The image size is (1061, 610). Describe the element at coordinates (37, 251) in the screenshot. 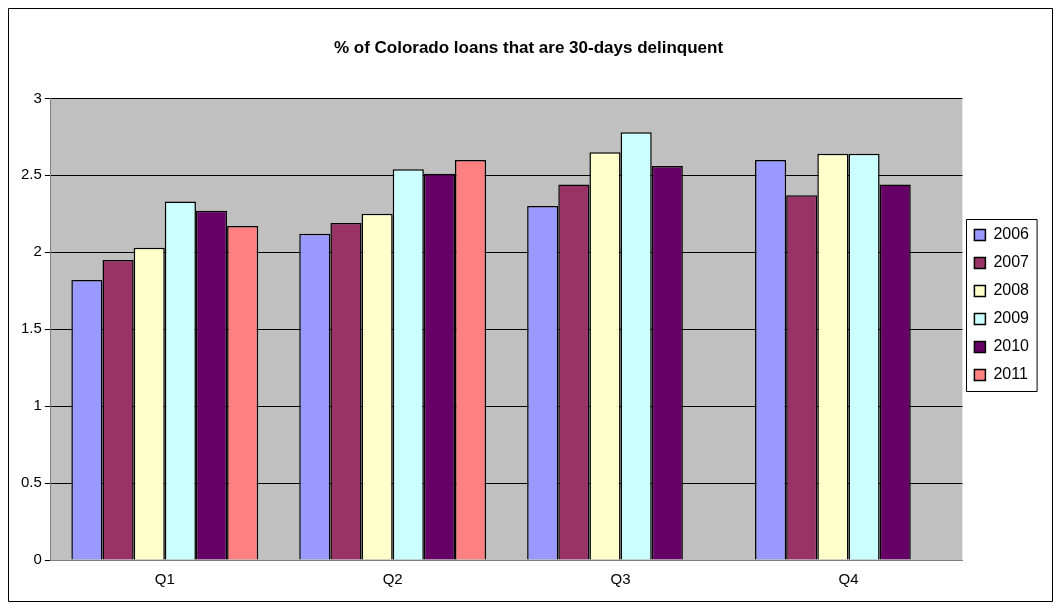

I see `y-tick-label: 2` at that location.